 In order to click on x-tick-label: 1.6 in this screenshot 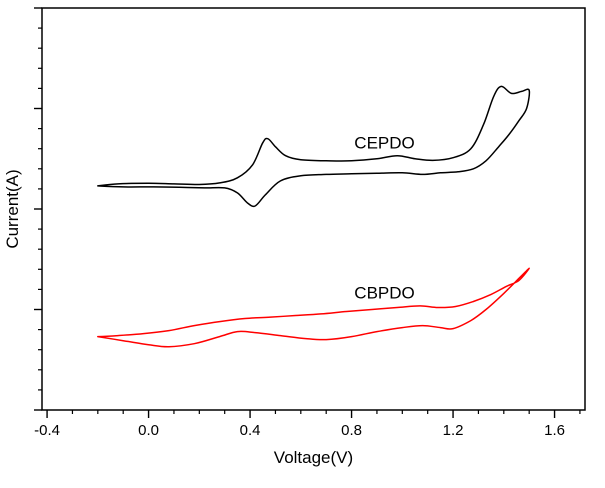, I will do `click(554, 430)`.